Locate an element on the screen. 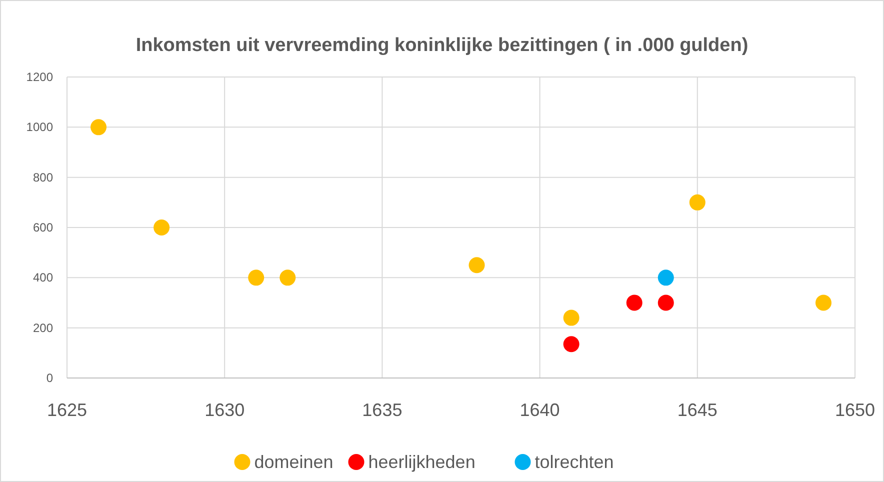 This screenshot has width=884, height=482. x-tick-label: 1635 is located at coordinates (382, 410).